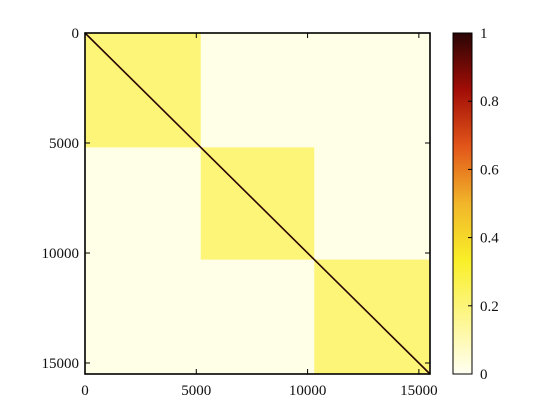 This screenshot has height=420, width=560. Describe the element at coordinates (61, 254) in the screenshot. I see `y-tick-label: 10000` at that location.